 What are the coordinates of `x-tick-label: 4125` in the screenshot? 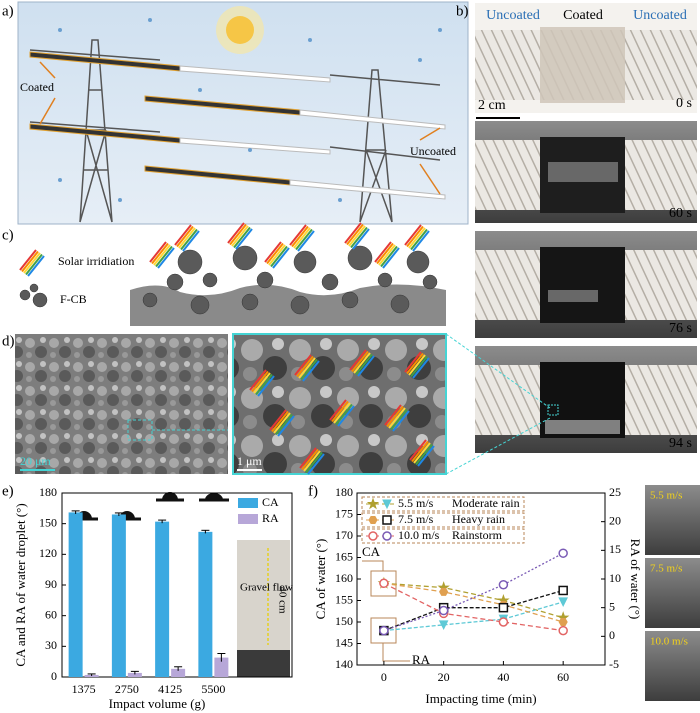 It's located at (170, 689).